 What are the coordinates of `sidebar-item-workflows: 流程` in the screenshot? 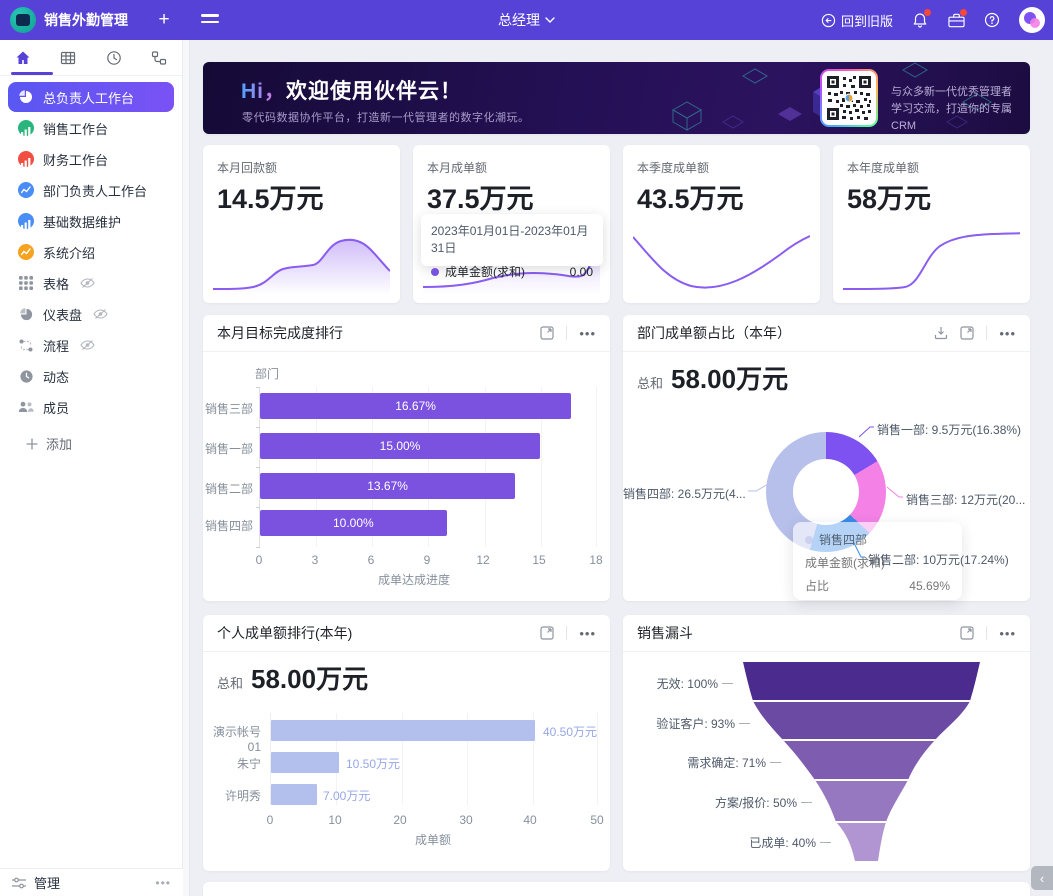 It's located at (91, 345).